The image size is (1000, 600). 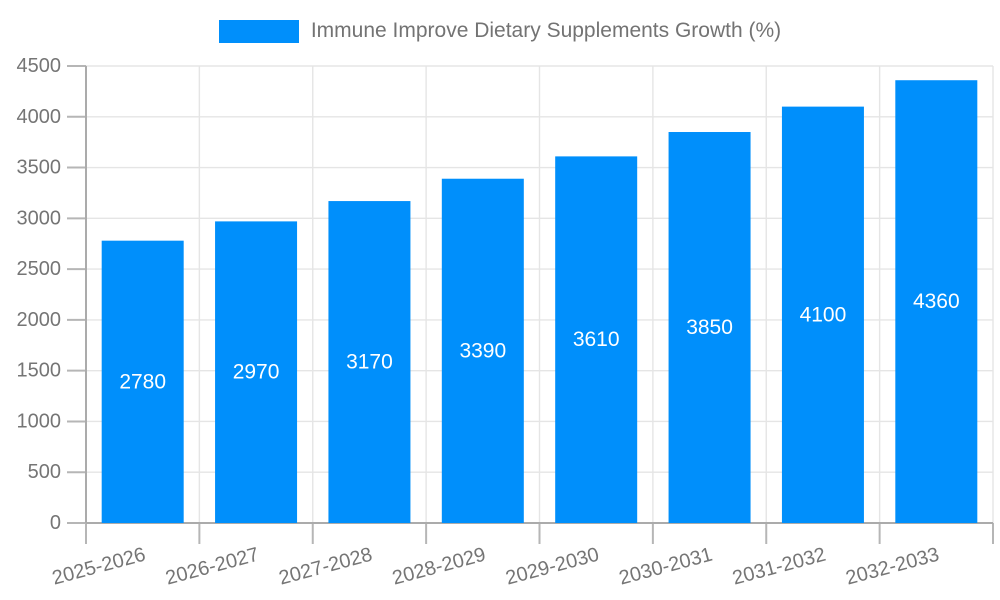 What do you see at coordinates (44, 472) in the screenshot?
I see `y-tick-label: 500` at bounding box center [44, 472].